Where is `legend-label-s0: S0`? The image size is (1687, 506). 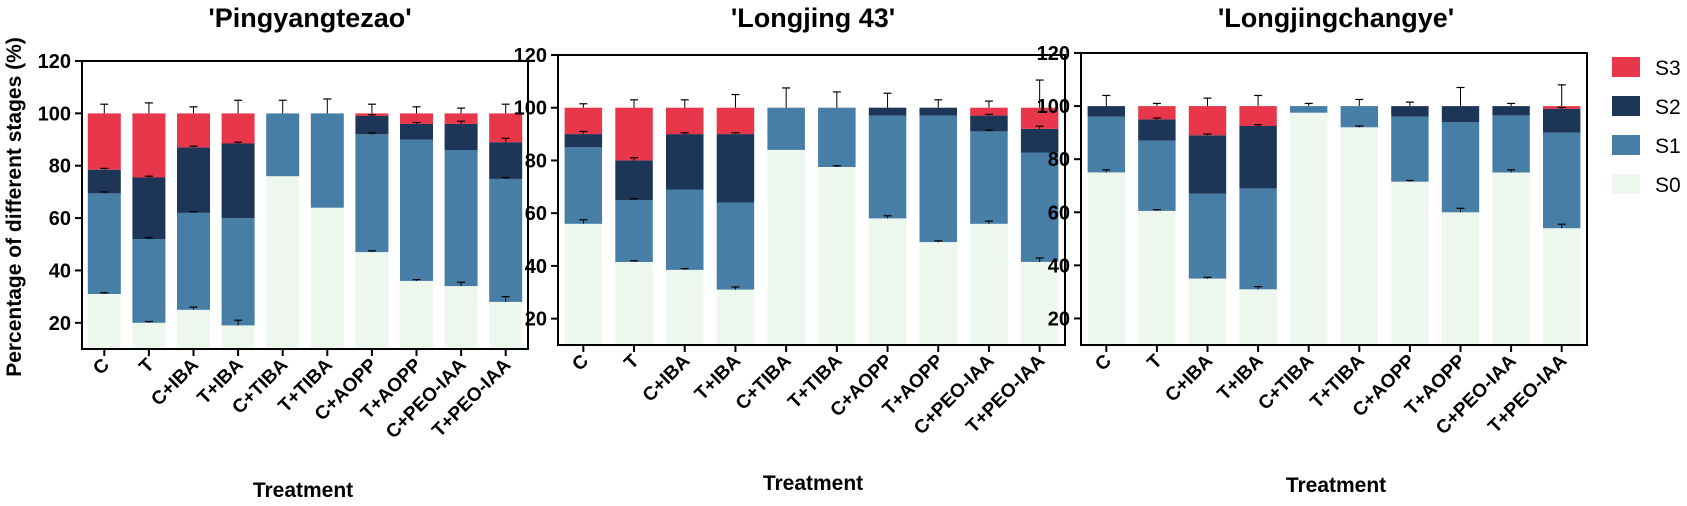
legend-label-s0: S0 is located at coordinates (1668, 185).